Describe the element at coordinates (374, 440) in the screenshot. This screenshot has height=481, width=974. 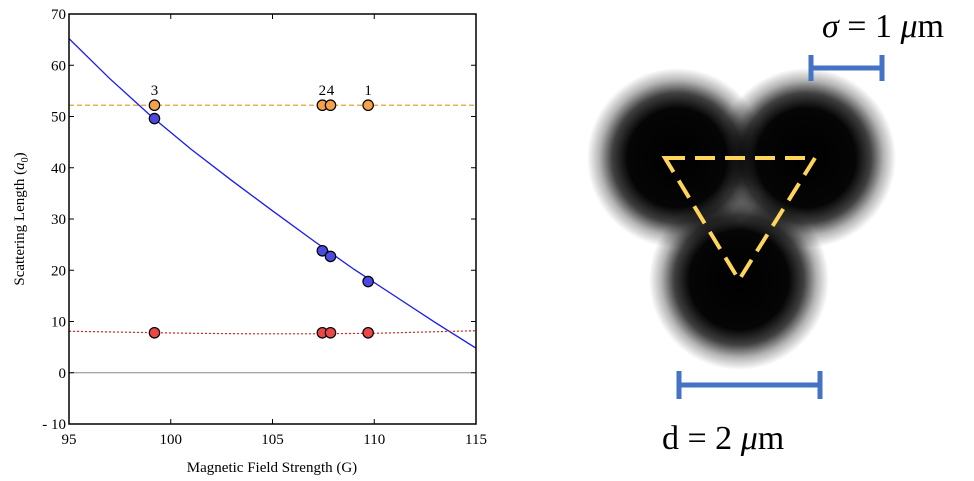
I see `x-tick-label: 110` at that location.